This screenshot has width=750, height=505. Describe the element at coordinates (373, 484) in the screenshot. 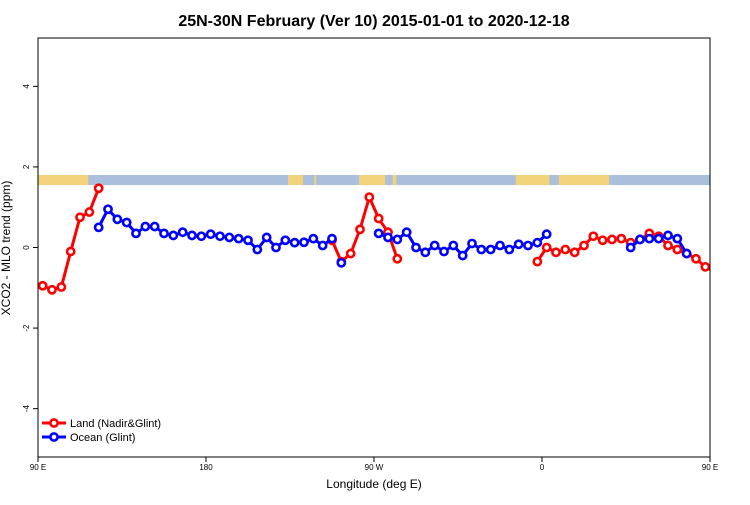

I see `x-axis-label: Longitude (deg E)` at that location.